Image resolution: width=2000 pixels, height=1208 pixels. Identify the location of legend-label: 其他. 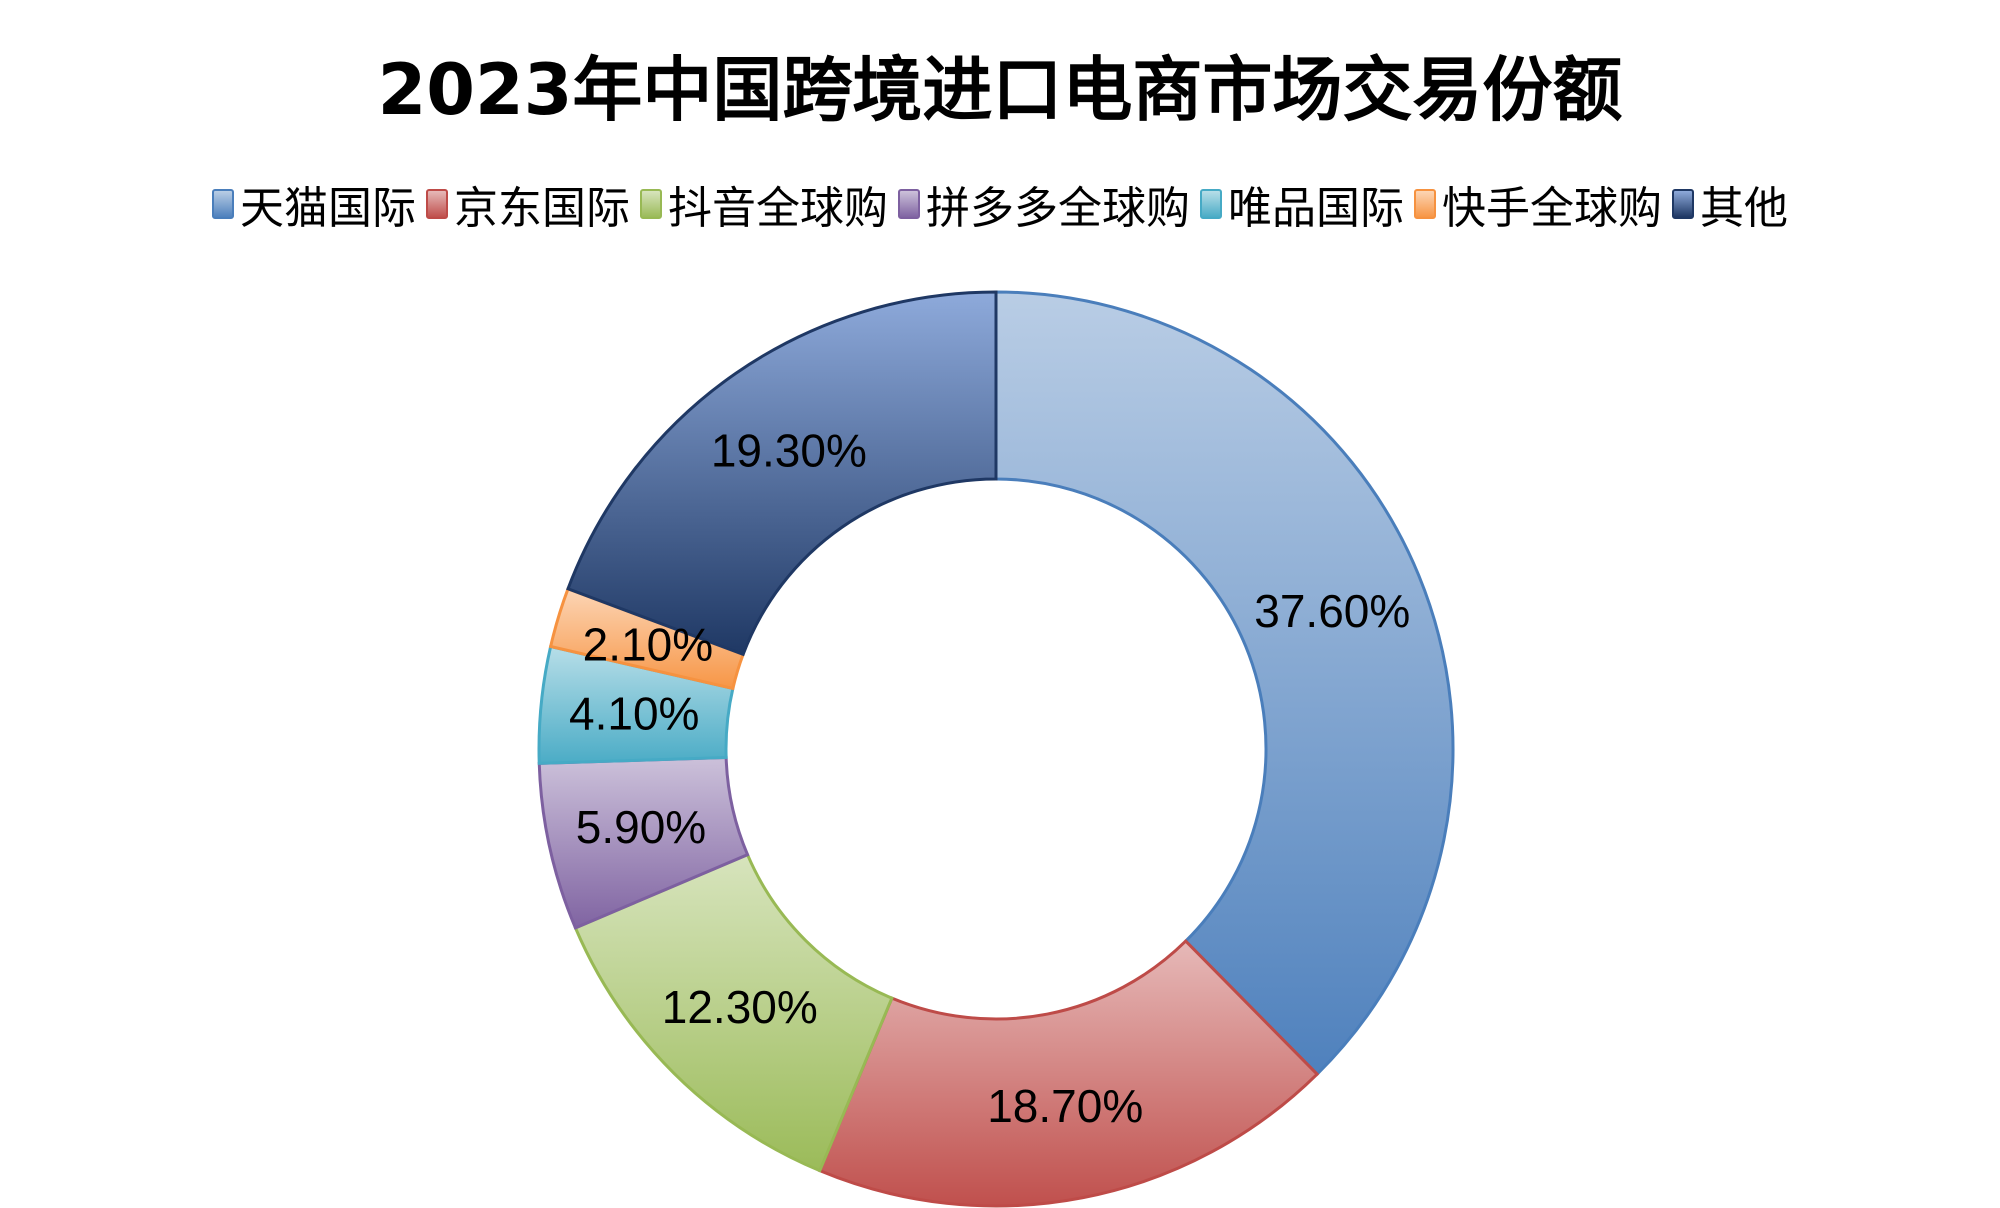
(1744, 208).